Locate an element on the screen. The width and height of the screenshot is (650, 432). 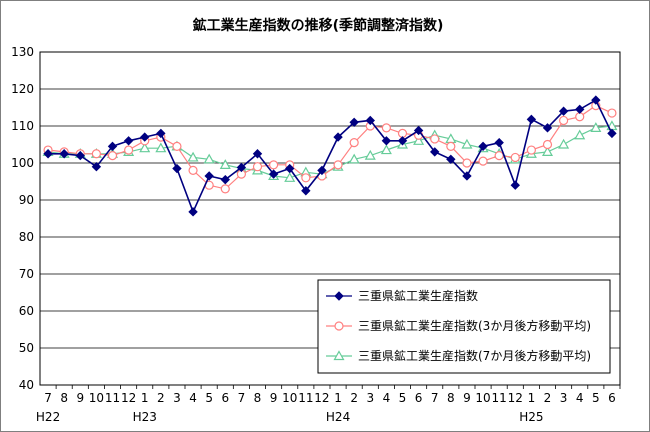
legend-entry: 三重県鉱工業生産指数(7か月後方移動平均) is located at coordinates (458, 355).